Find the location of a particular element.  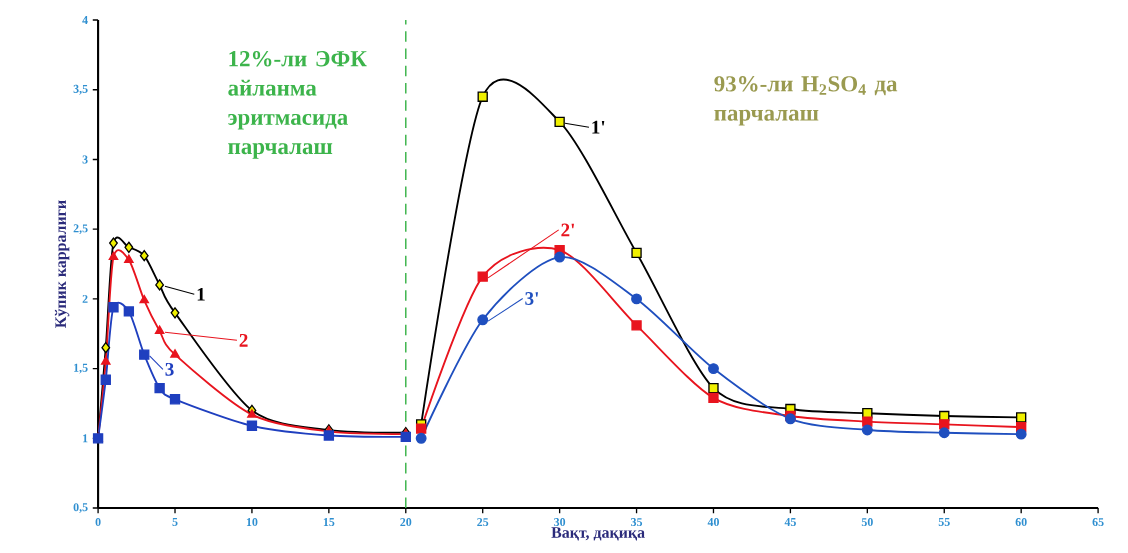

x-tick-label: 55 is located at coordinates (944, 522).